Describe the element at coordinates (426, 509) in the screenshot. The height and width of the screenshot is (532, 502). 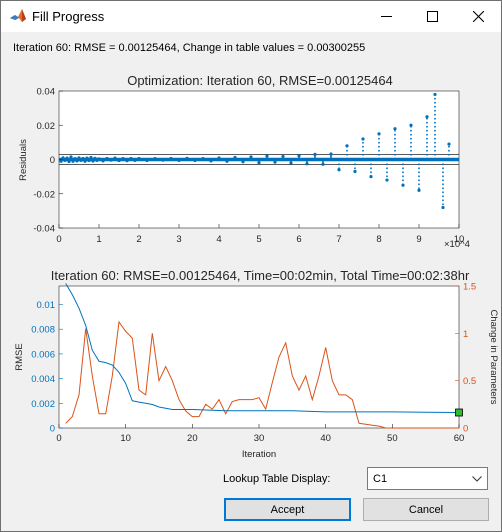
I see `cancel-button: Cancel` at that location.